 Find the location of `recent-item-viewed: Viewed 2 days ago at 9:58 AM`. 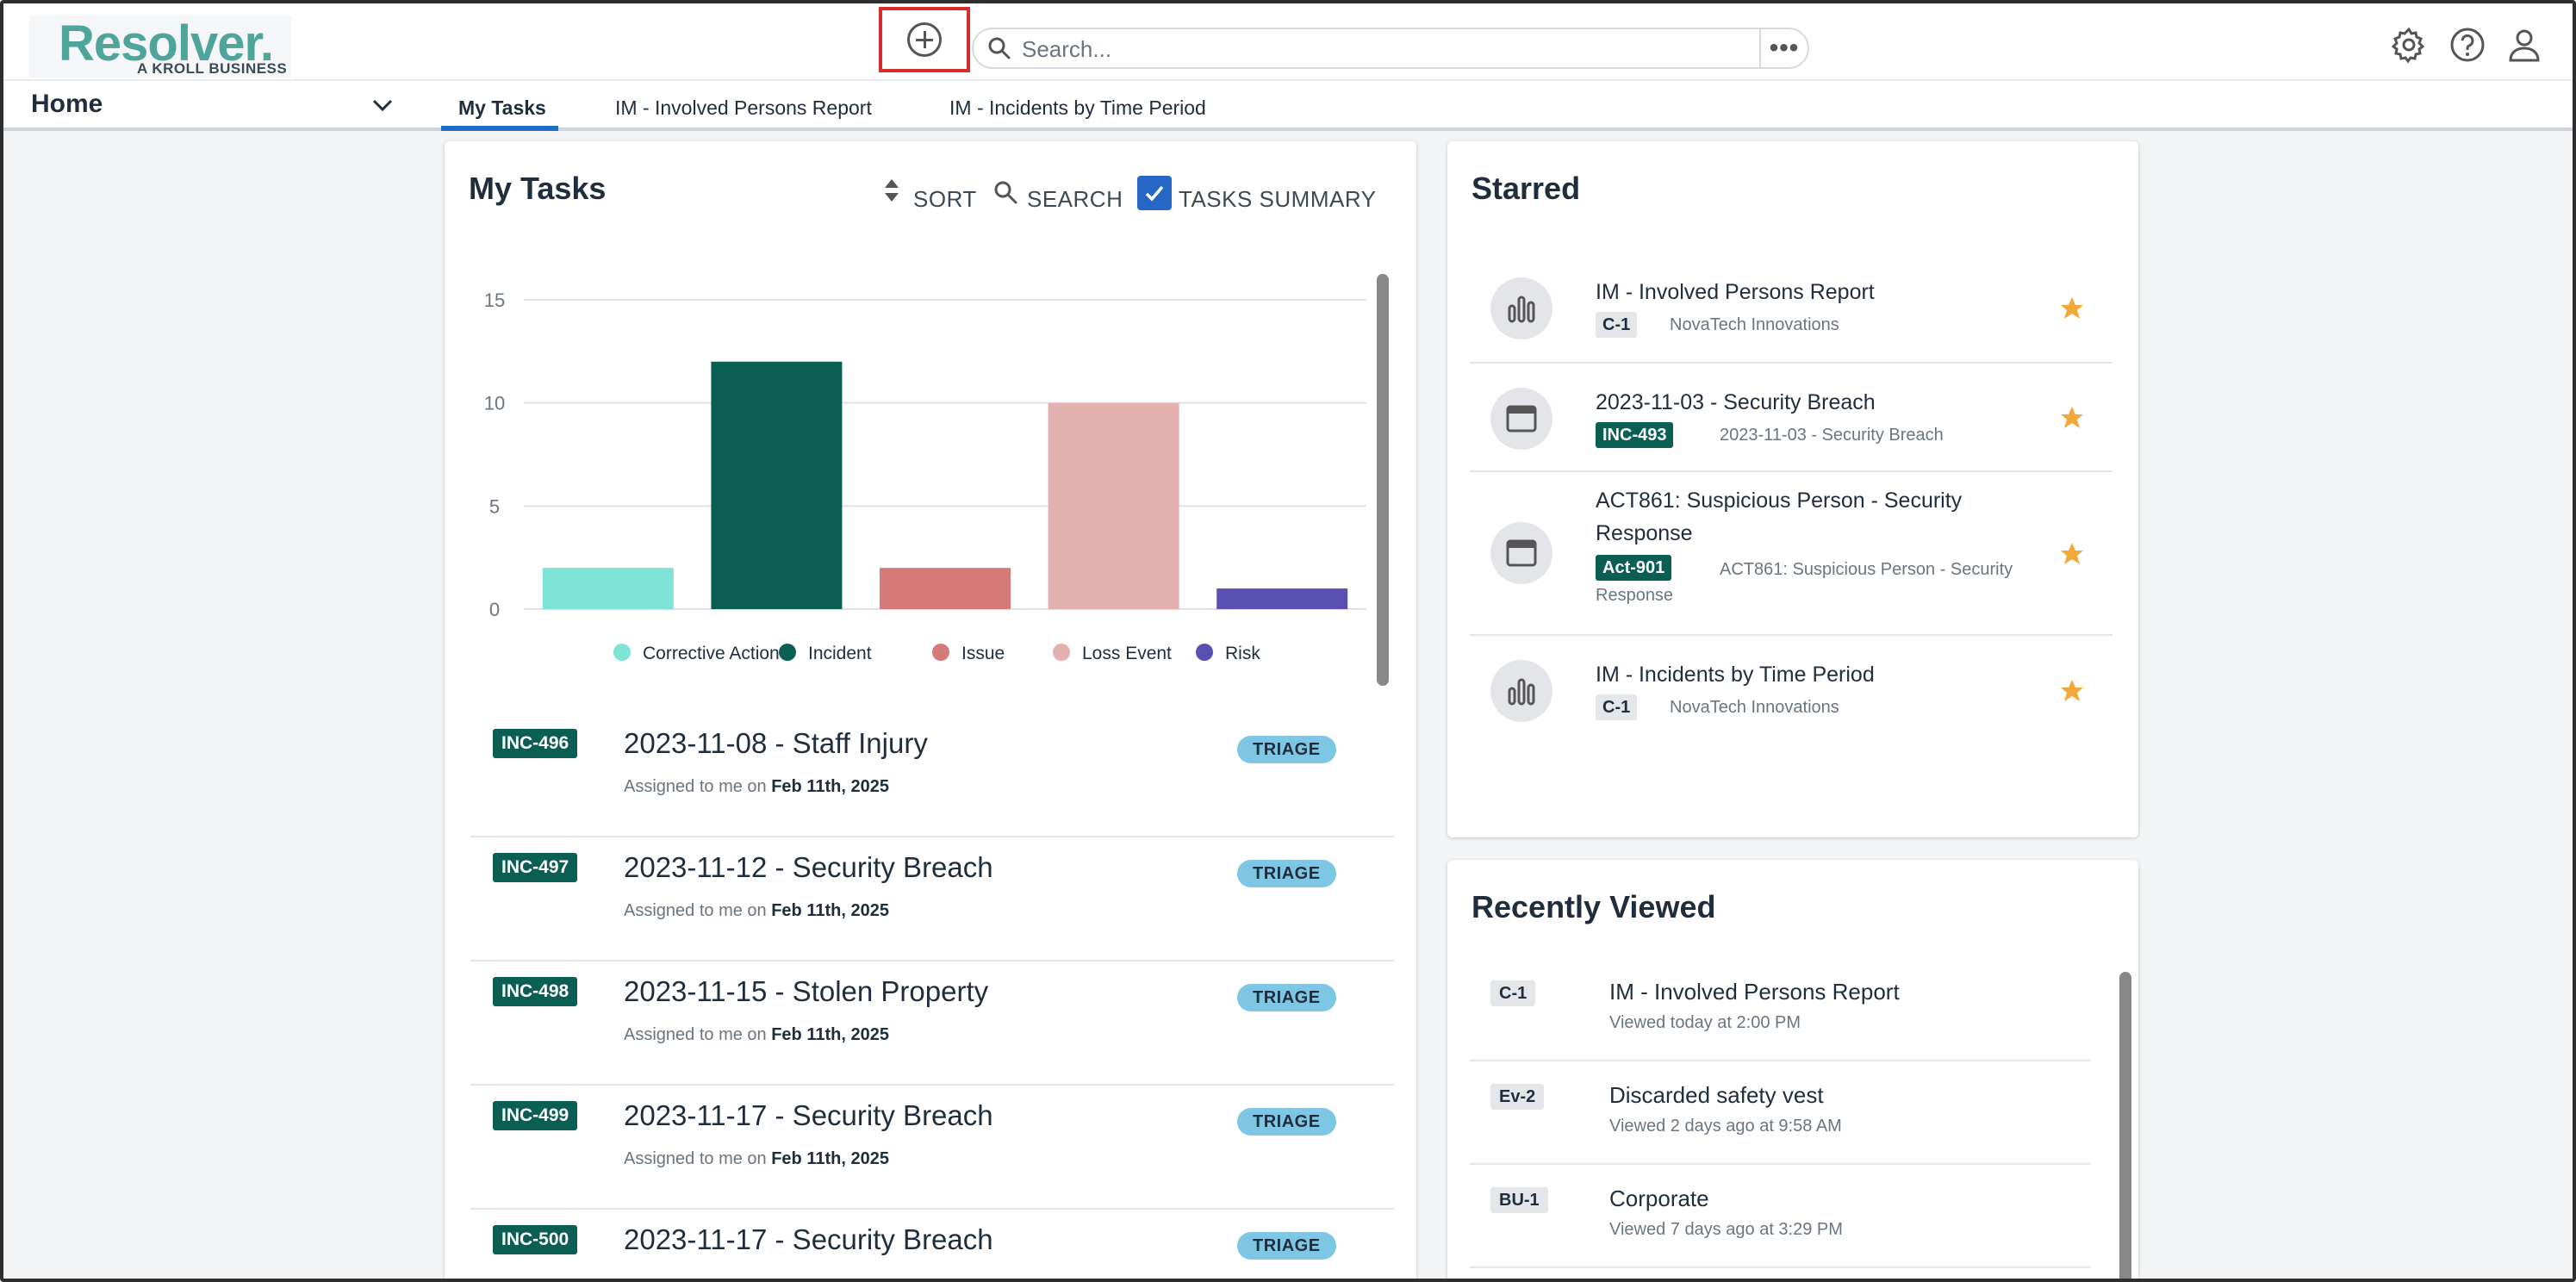

recent-item-viewed: Viewed 2 days ago at 9:58 AM is located at coordinates (1726, 1126).